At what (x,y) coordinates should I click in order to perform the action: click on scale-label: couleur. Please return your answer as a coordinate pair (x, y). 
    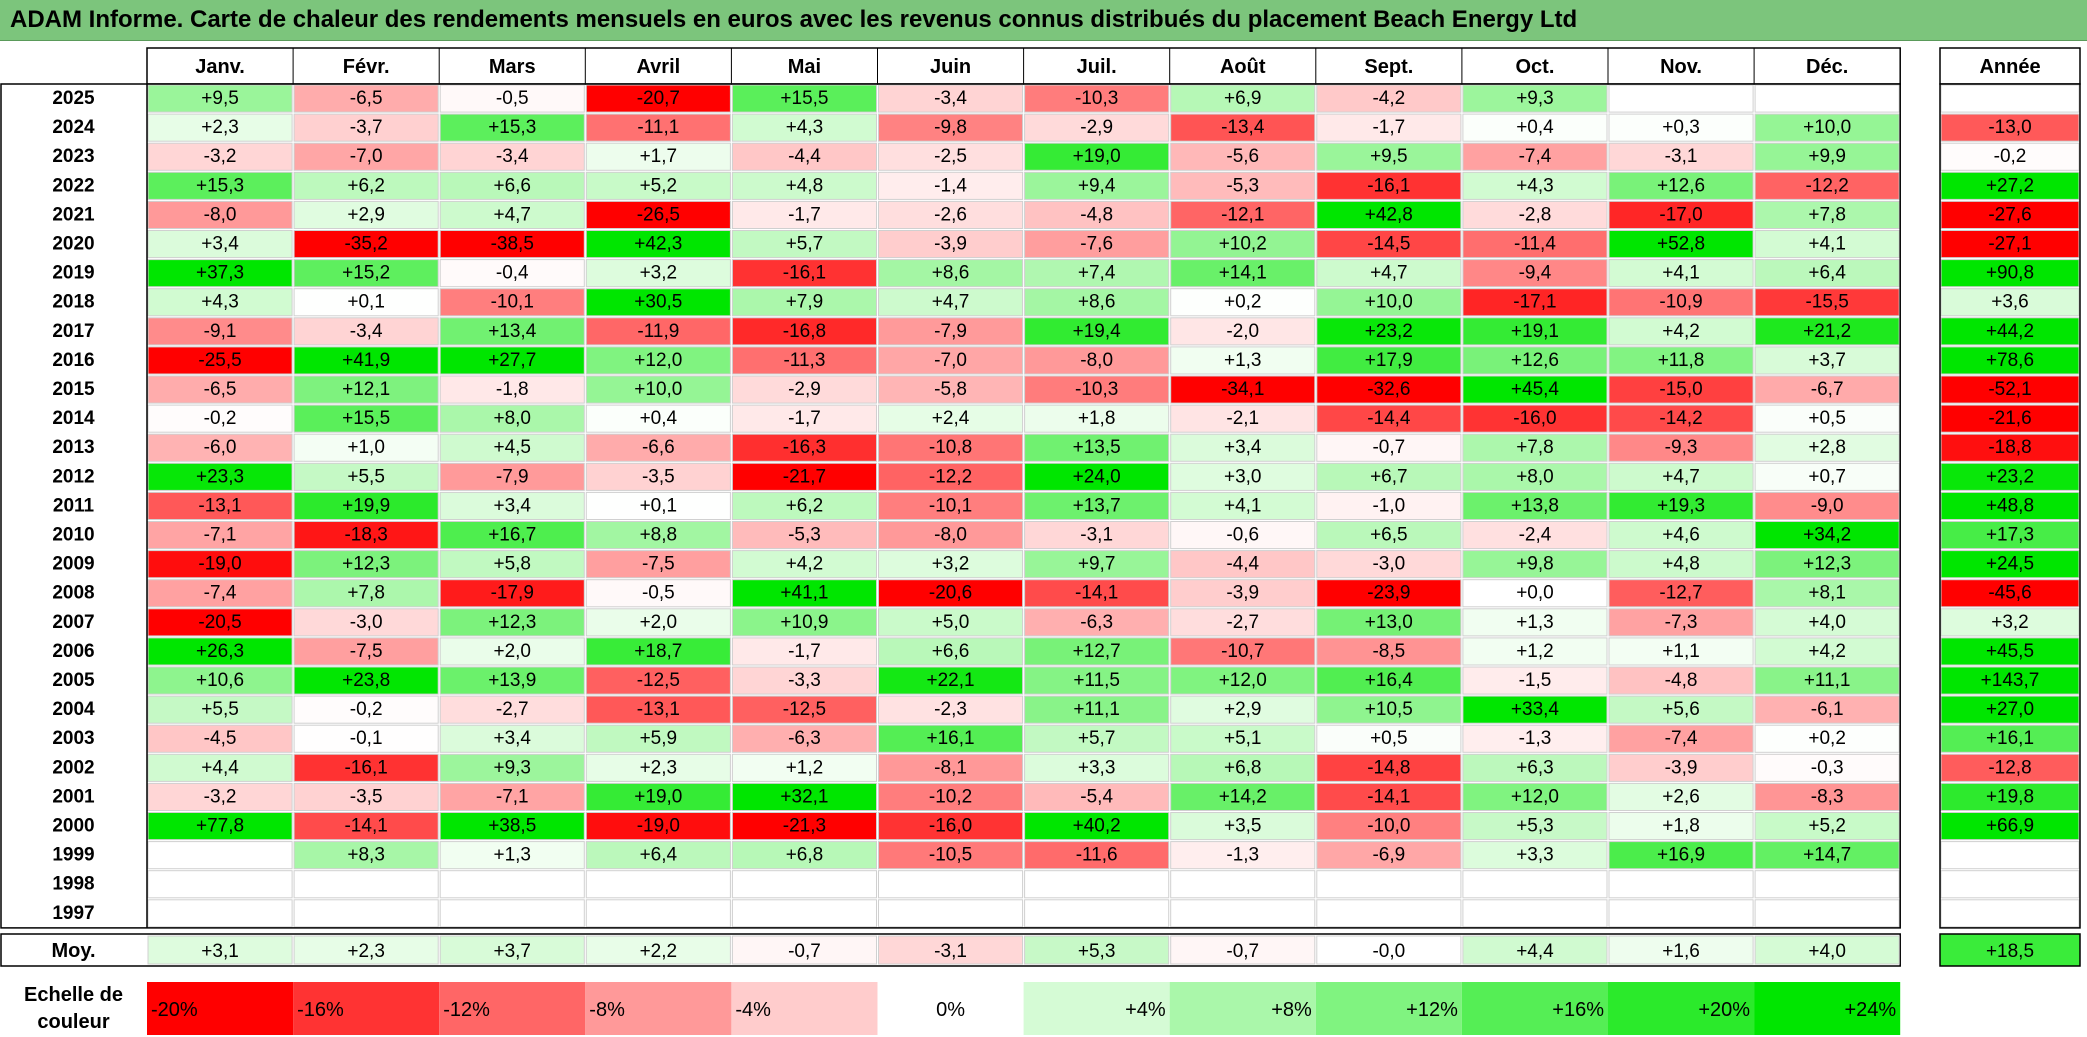
    Looking at the image, I should click on (73, 1022).